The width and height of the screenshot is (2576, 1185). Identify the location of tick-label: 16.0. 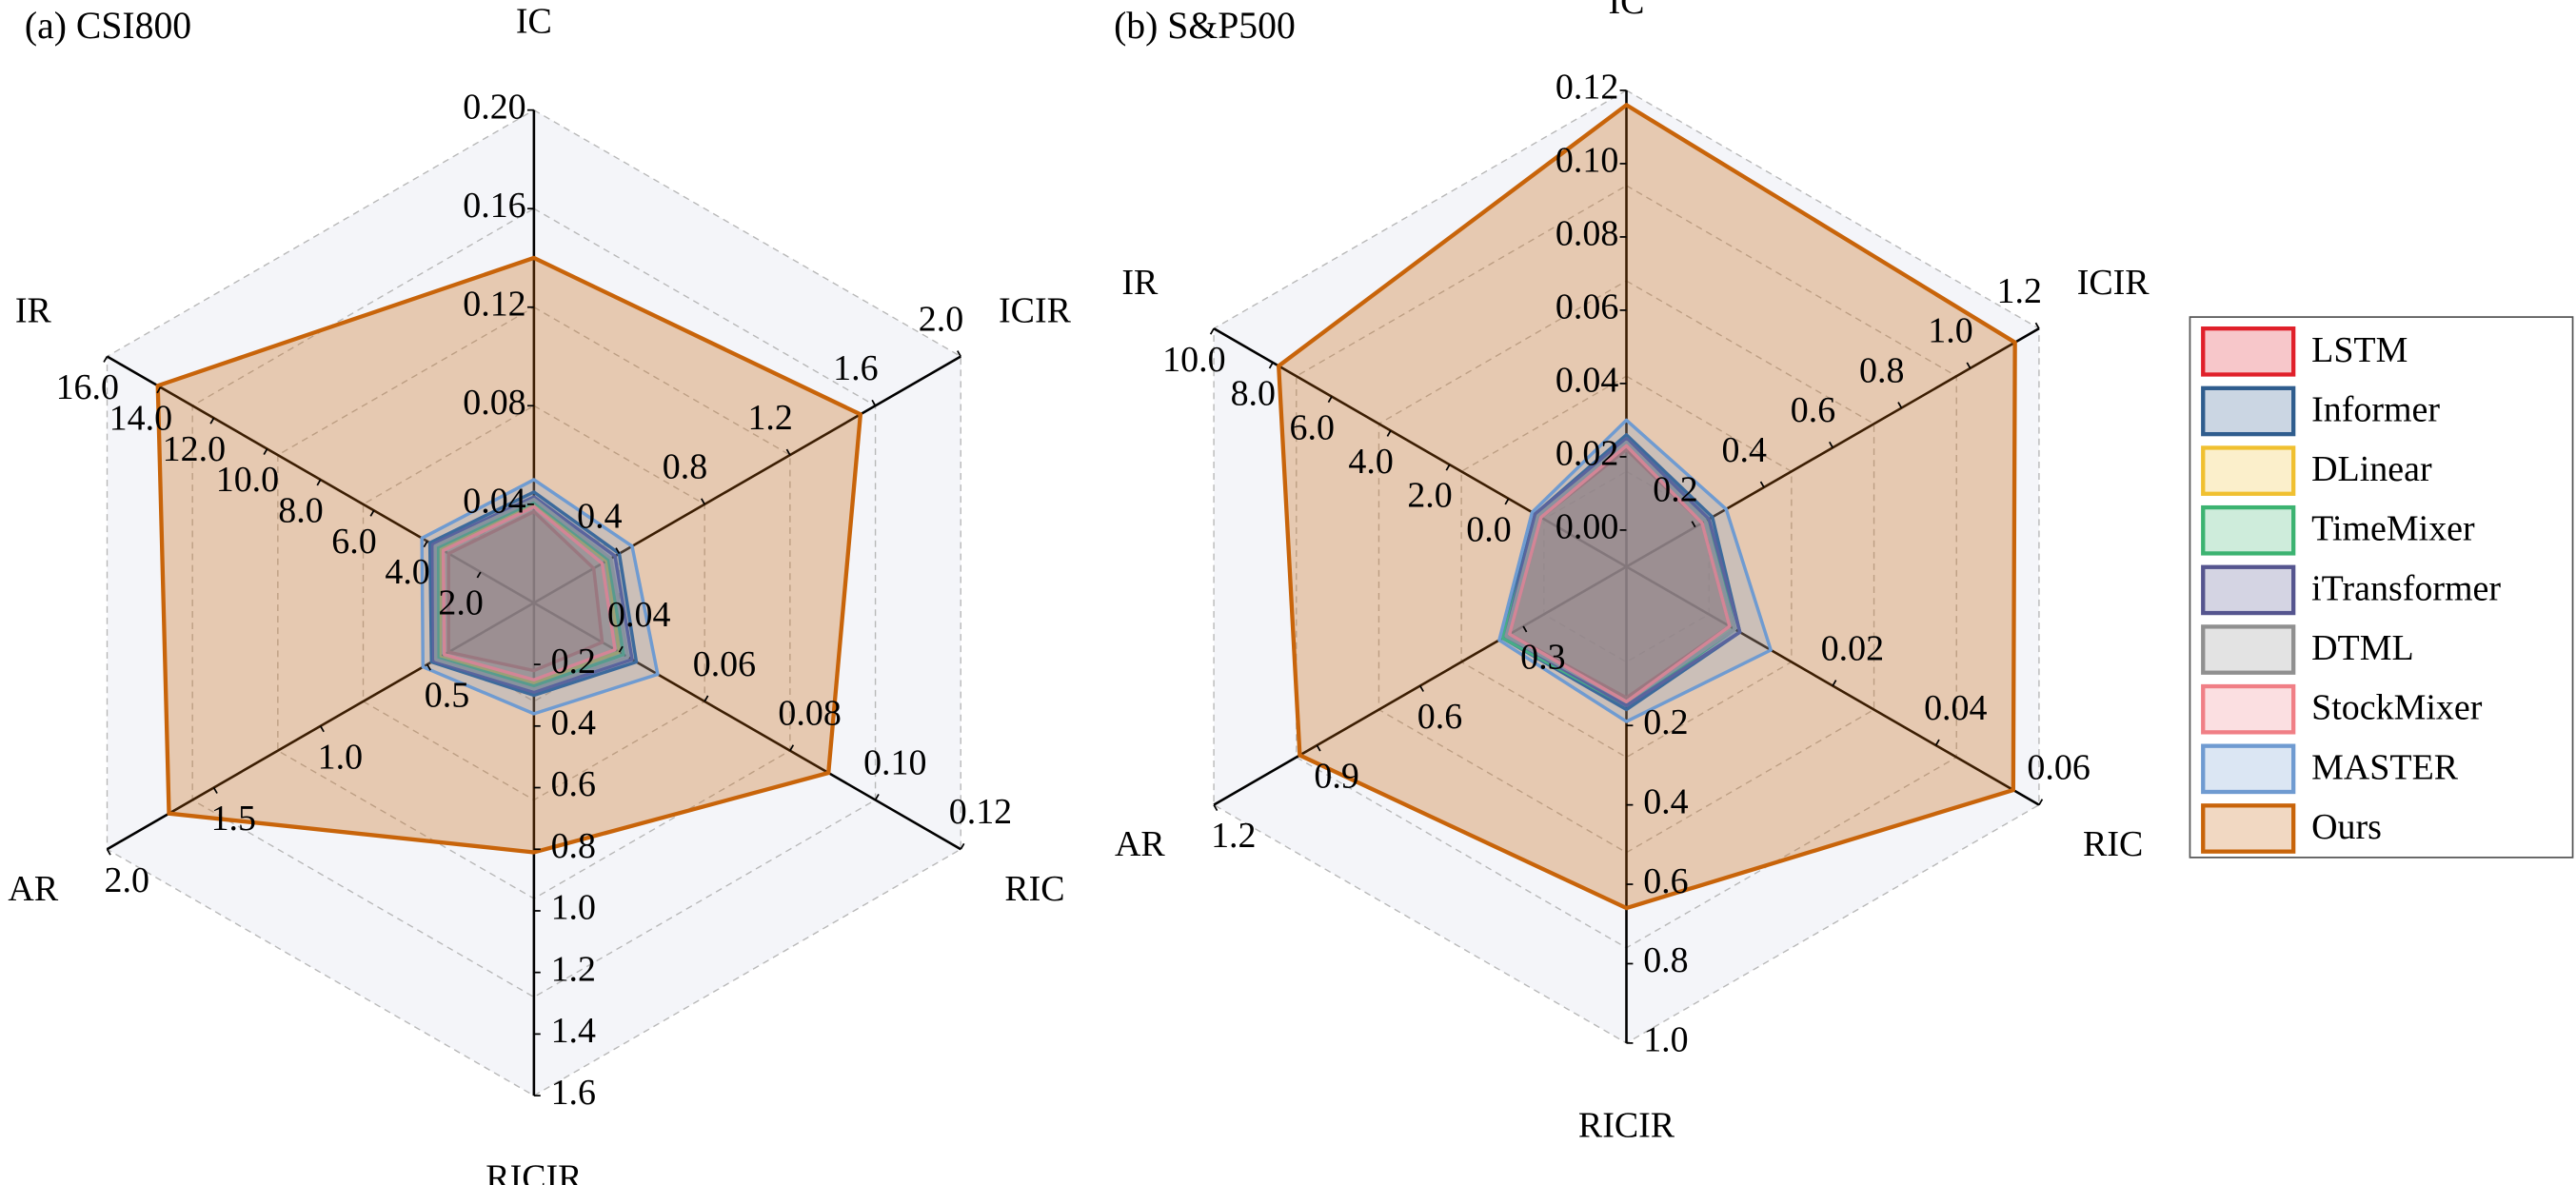
(87, 387).